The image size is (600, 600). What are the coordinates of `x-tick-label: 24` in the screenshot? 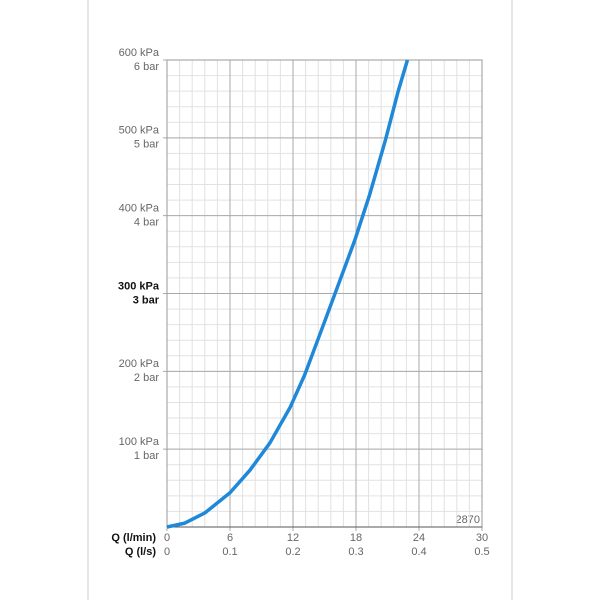 It's located at (419, 538).